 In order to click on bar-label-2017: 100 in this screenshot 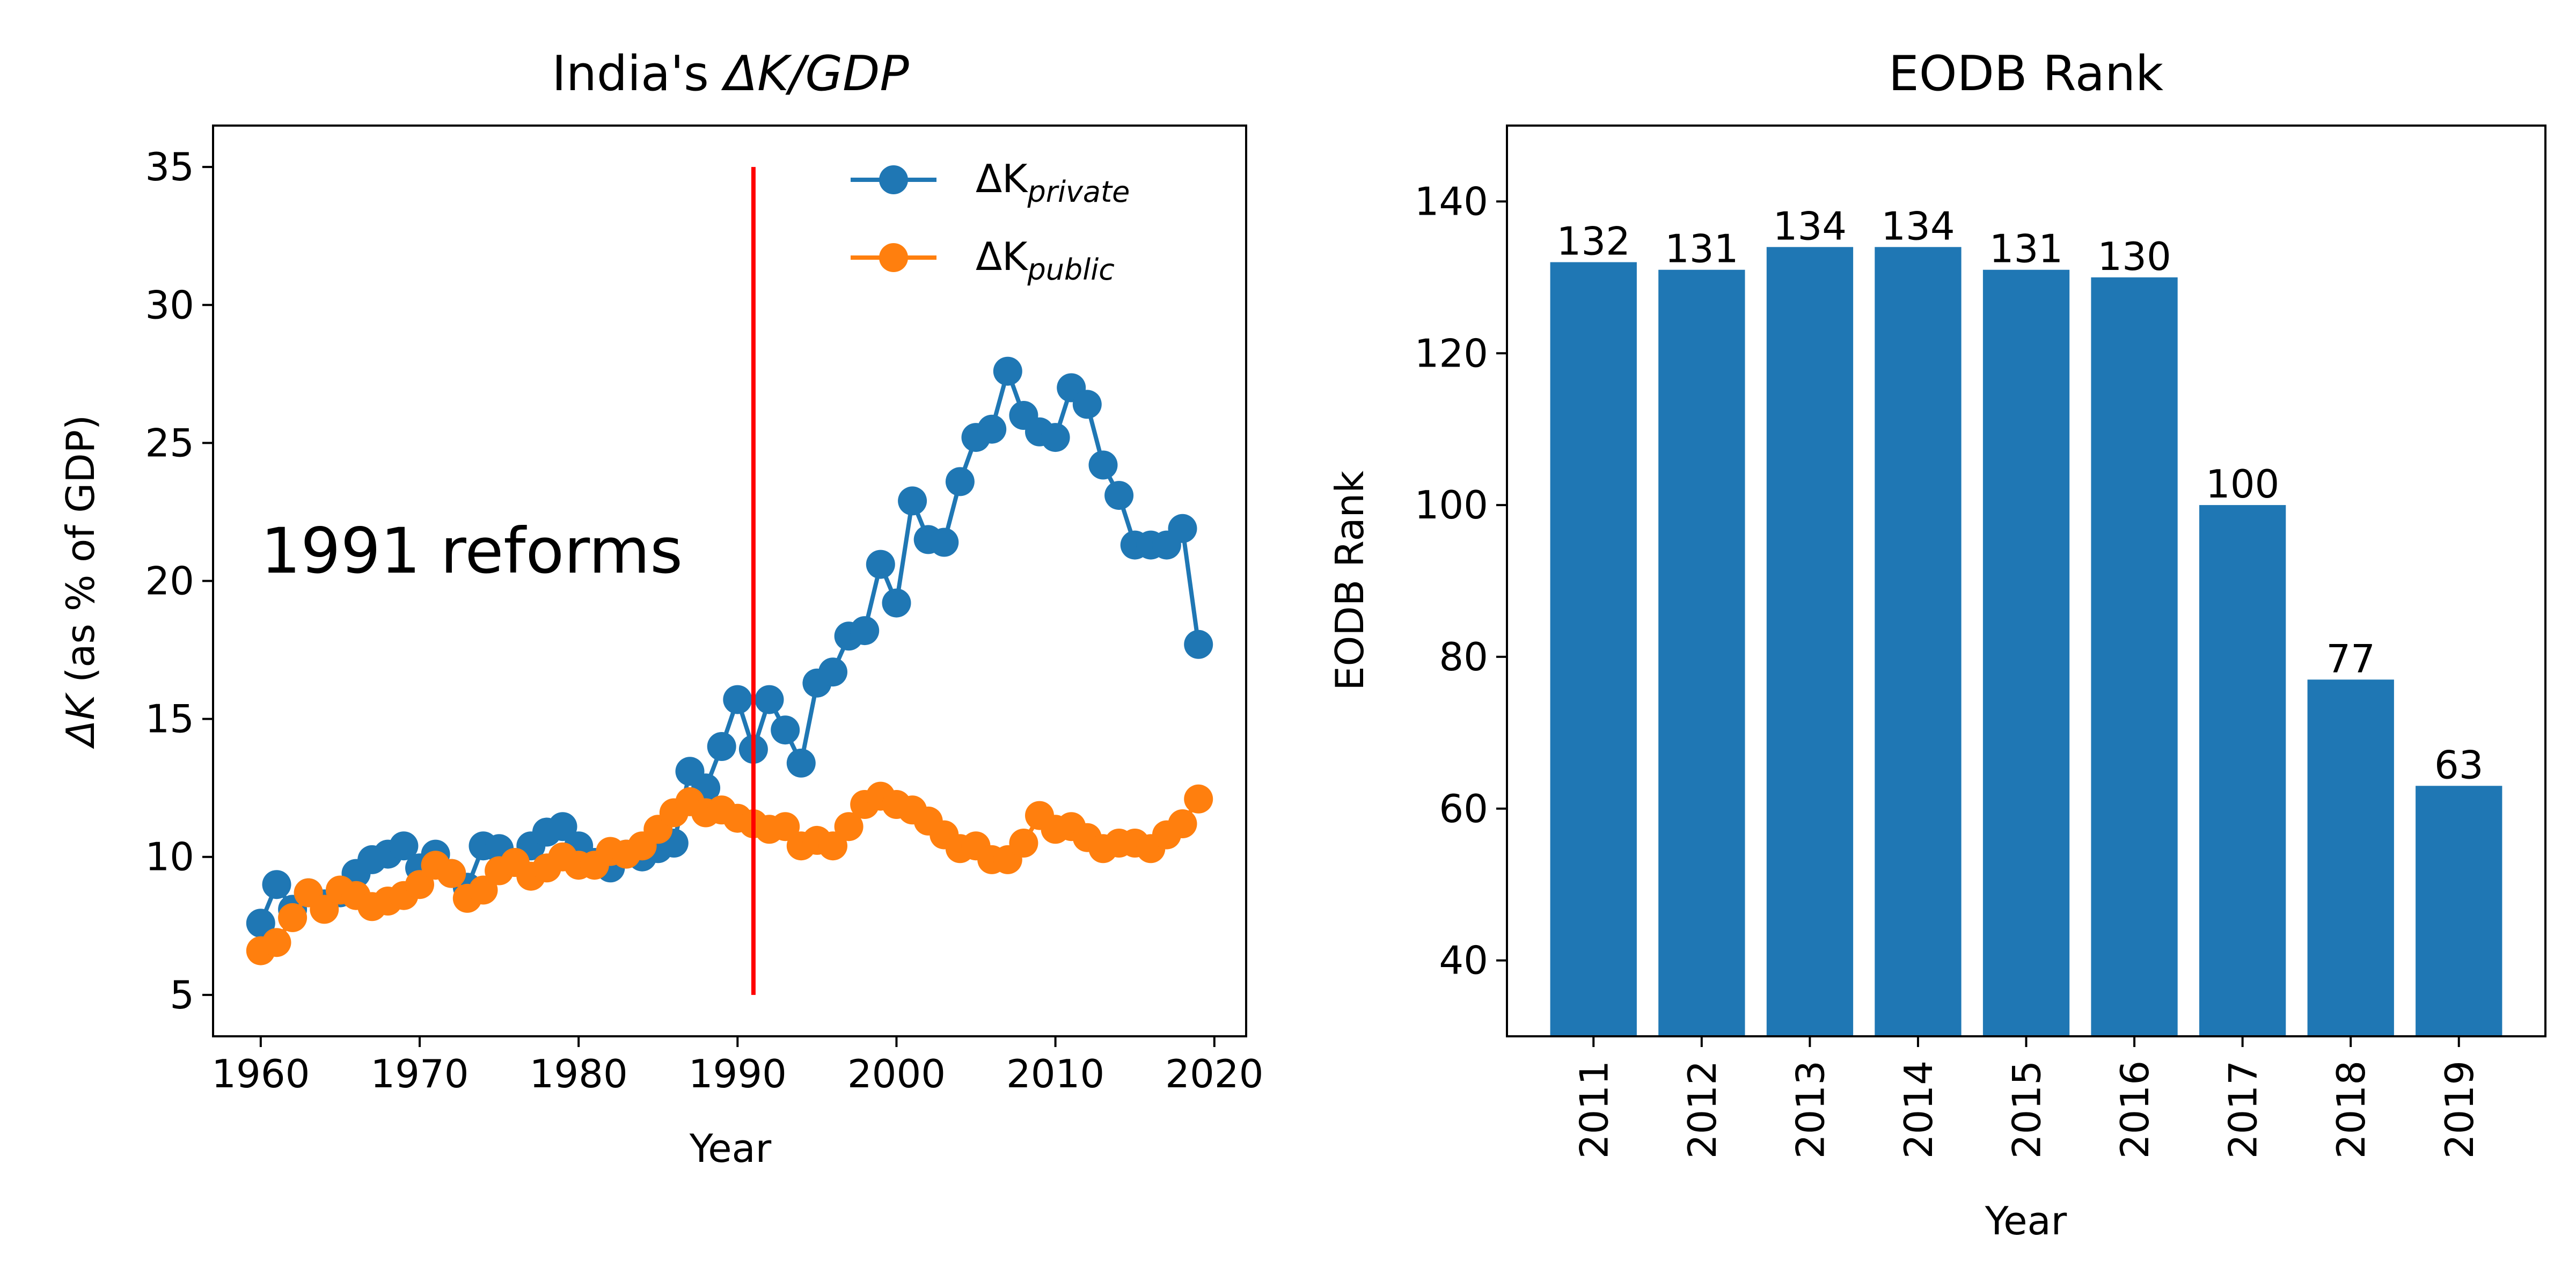, I will do `click(2242, 484)`.